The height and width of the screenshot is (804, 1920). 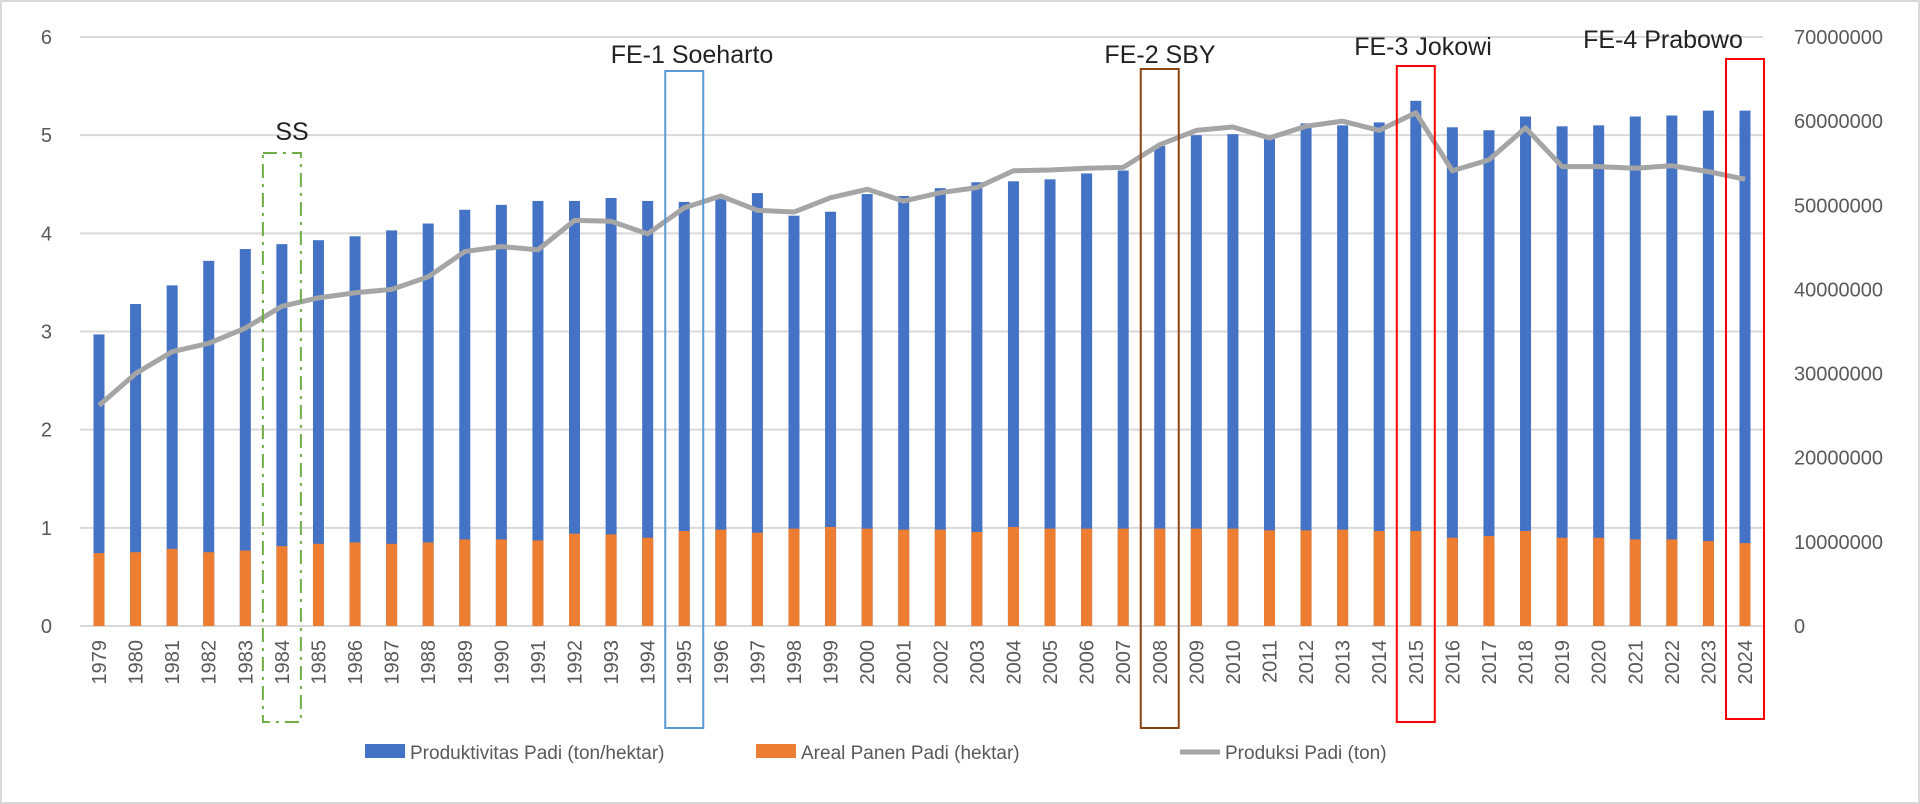 What do you see at coordinates (1088, 662) in the screenshot?
I see `x-tick-label: 2006` at bounding box center [1088, 662].